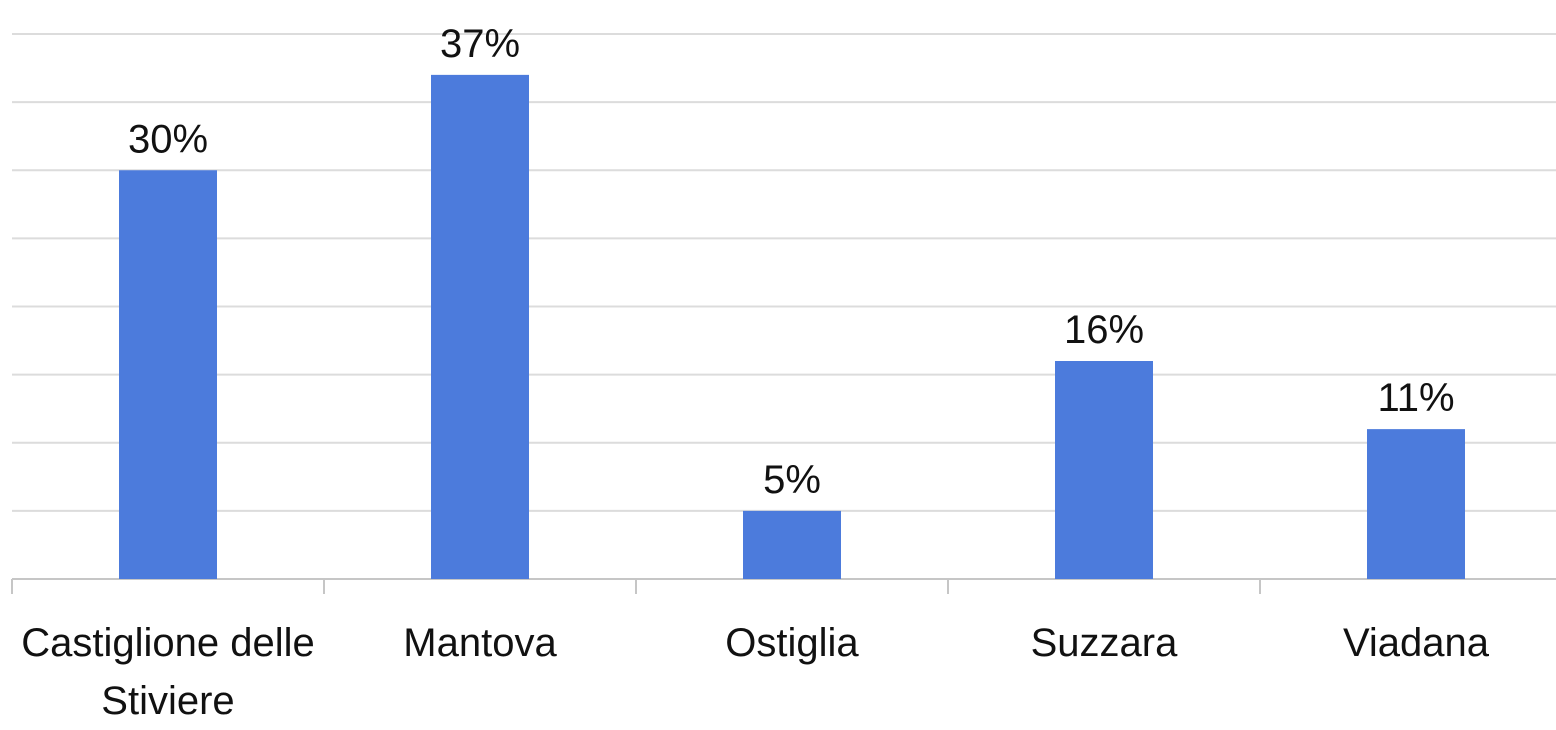  Describe the element at coordinates (792, 643) in the screenshot. I see `x-tick-label: Ostiglia` at that location.